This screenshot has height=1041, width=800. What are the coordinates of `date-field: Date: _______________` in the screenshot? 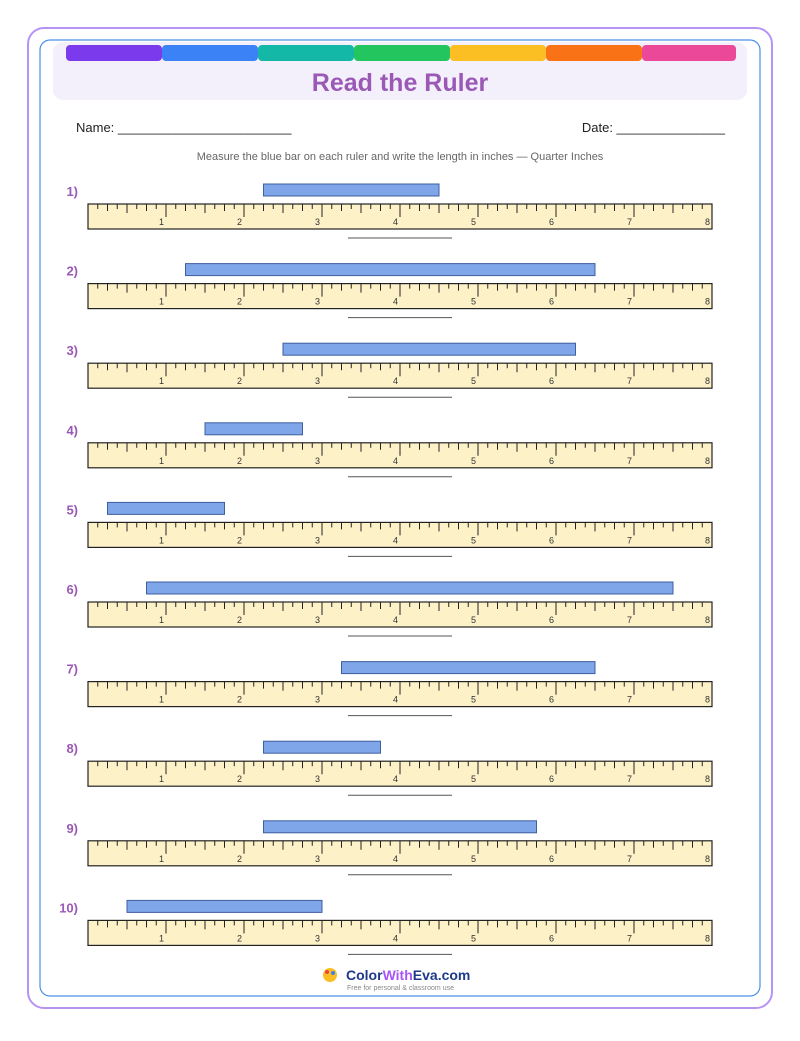 It's located at (654, 127).